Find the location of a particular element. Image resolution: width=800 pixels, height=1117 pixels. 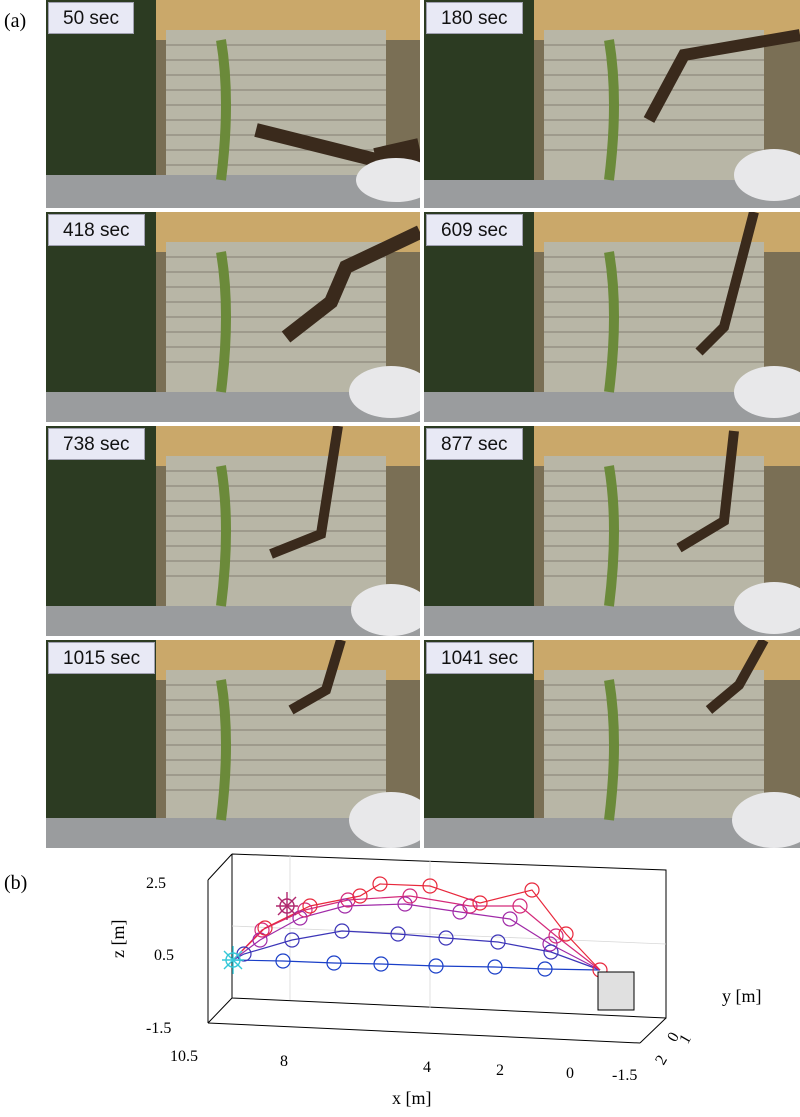

frame-photo: 180 sec is located at coordinates (612, 104).